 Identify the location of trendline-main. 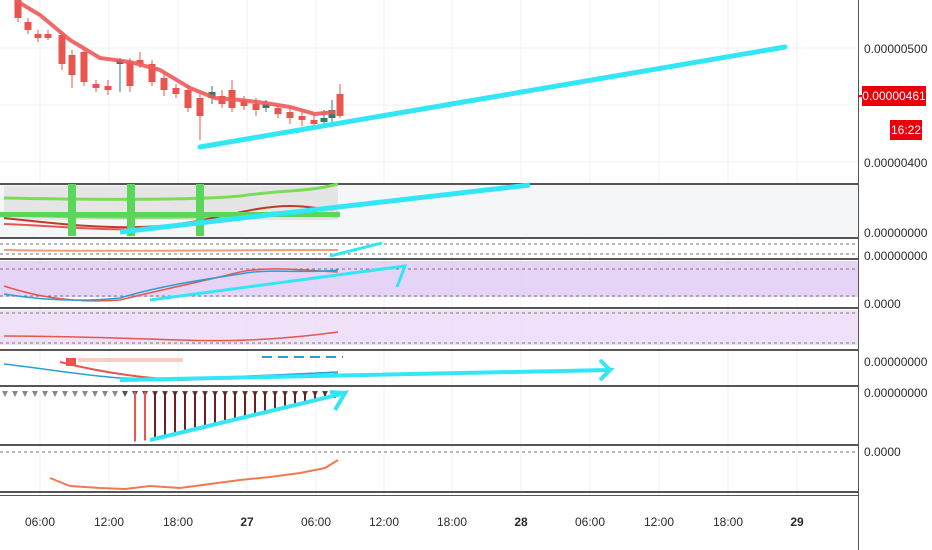
(492, 97).